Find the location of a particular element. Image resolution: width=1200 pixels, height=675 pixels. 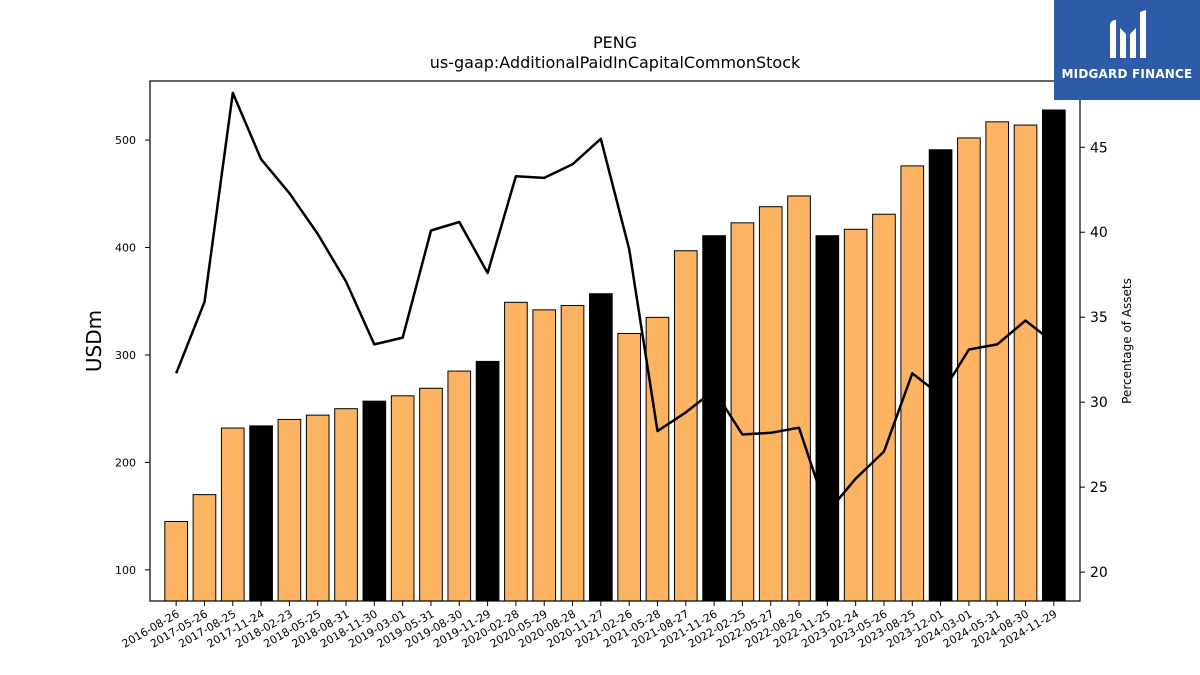

y-tick-label: 500 is located at coordinates (125, 140).